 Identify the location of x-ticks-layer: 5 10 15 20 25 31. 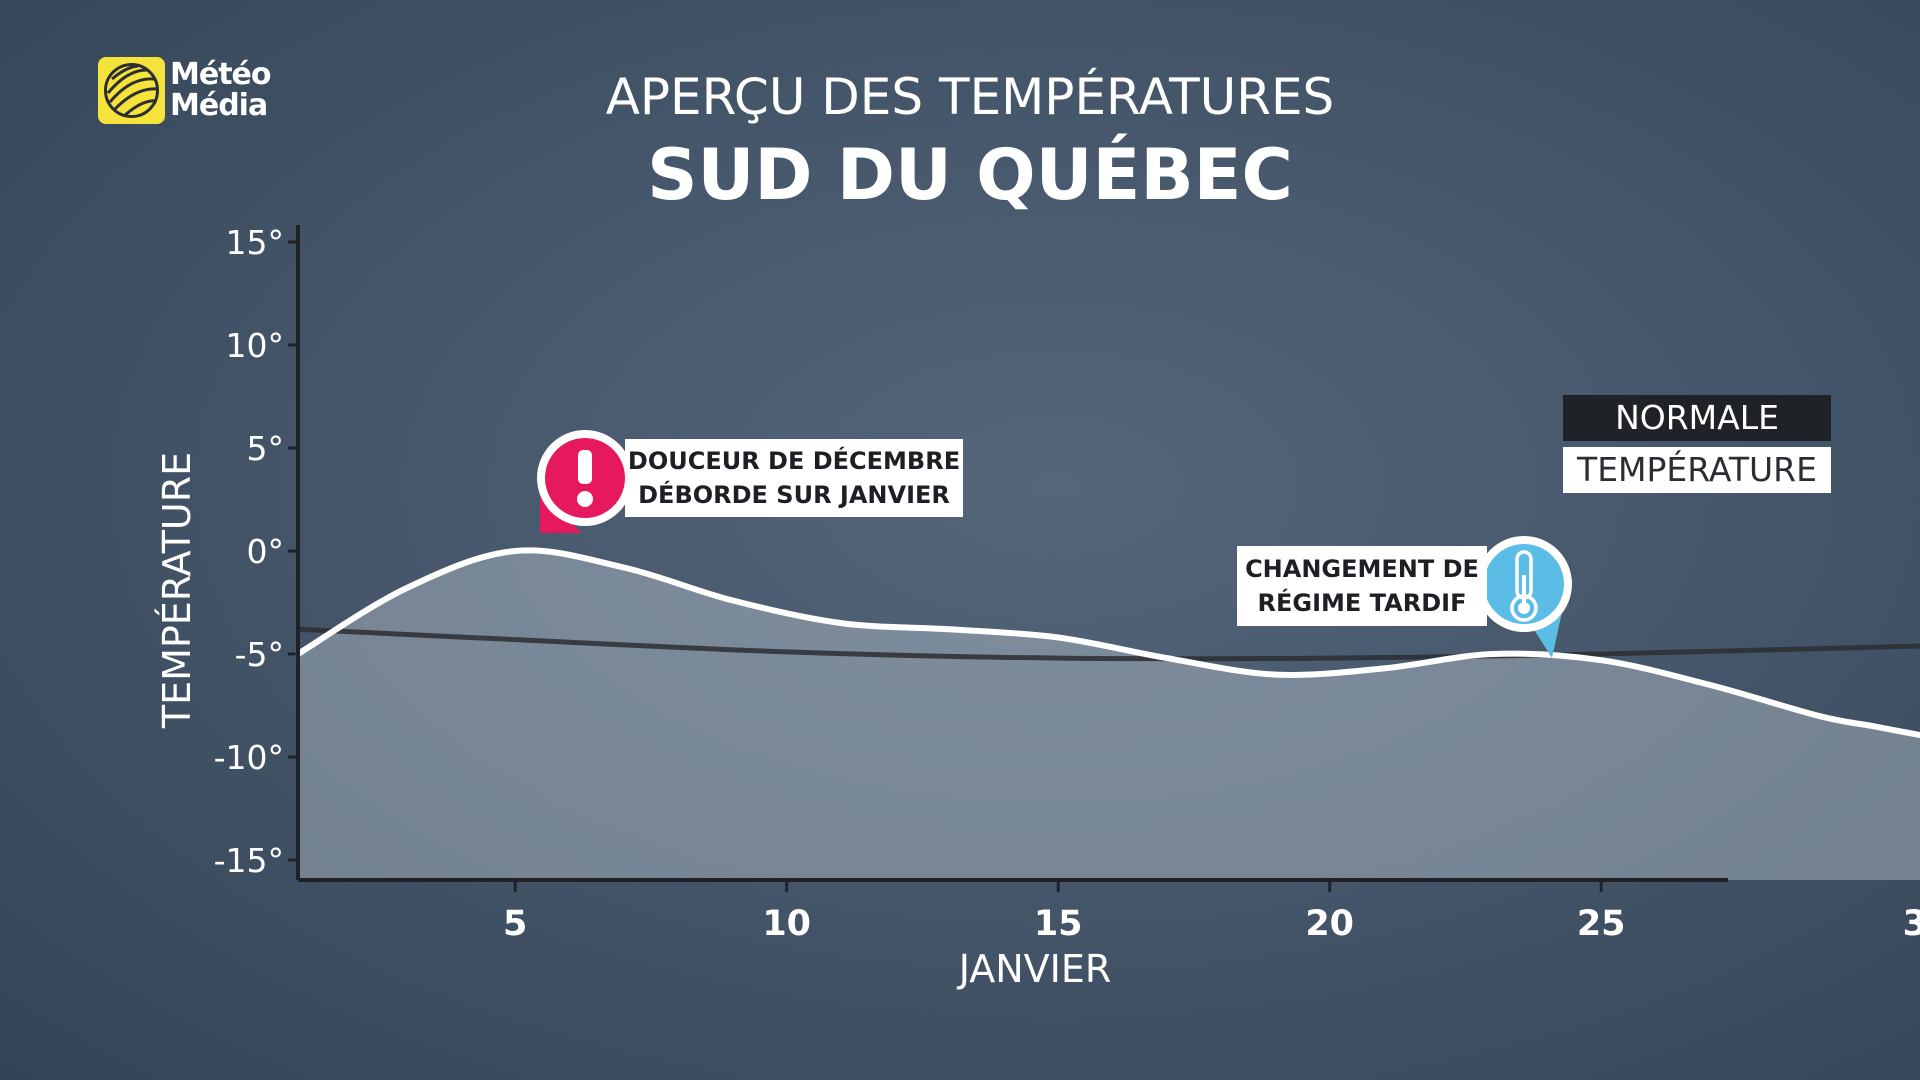
(1211, 912).